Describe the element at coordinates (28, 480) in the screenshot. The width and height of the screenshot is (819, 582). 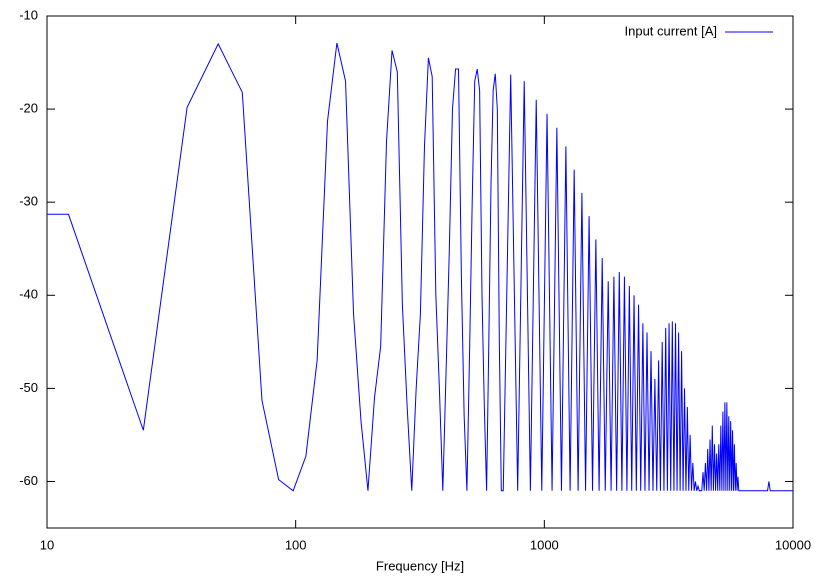
I see `y-tick-label: -60` at that location.